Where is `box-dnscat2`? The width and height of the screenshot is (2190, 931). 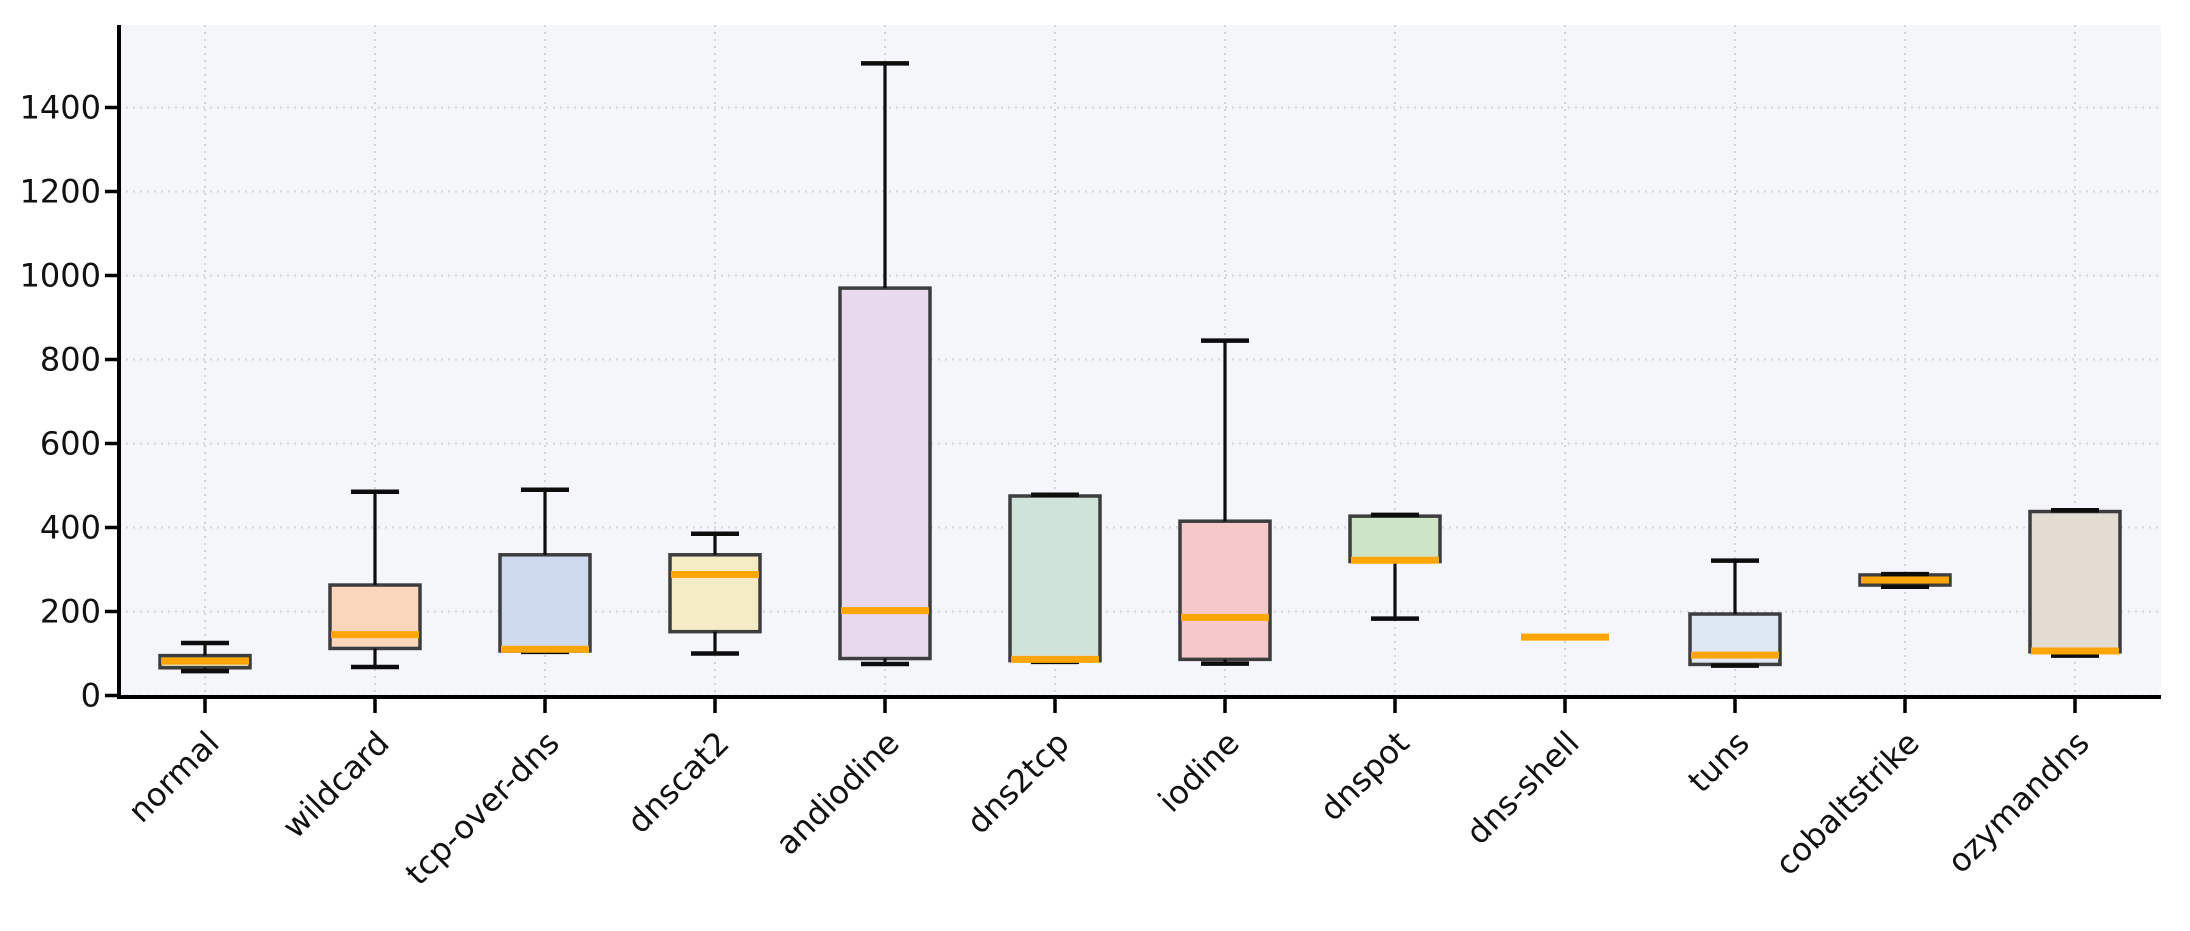 box-dnscat2 is located at coordinates (715, 593).